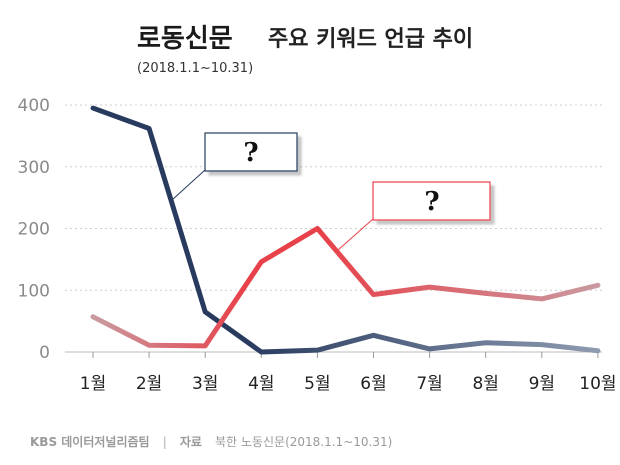 Image resolution: width=620 pixels, height=465 pixels. What do you see at coordinates (261, 384) in the screenshot?
I see `x-tick-label: 4월` at bounding box center [261, 384].